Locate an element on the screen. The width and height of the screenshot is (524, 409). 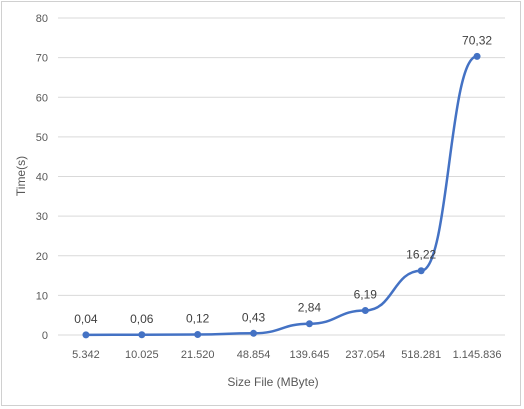
y-tick-label: 10 is located at coordinates (42, 296).